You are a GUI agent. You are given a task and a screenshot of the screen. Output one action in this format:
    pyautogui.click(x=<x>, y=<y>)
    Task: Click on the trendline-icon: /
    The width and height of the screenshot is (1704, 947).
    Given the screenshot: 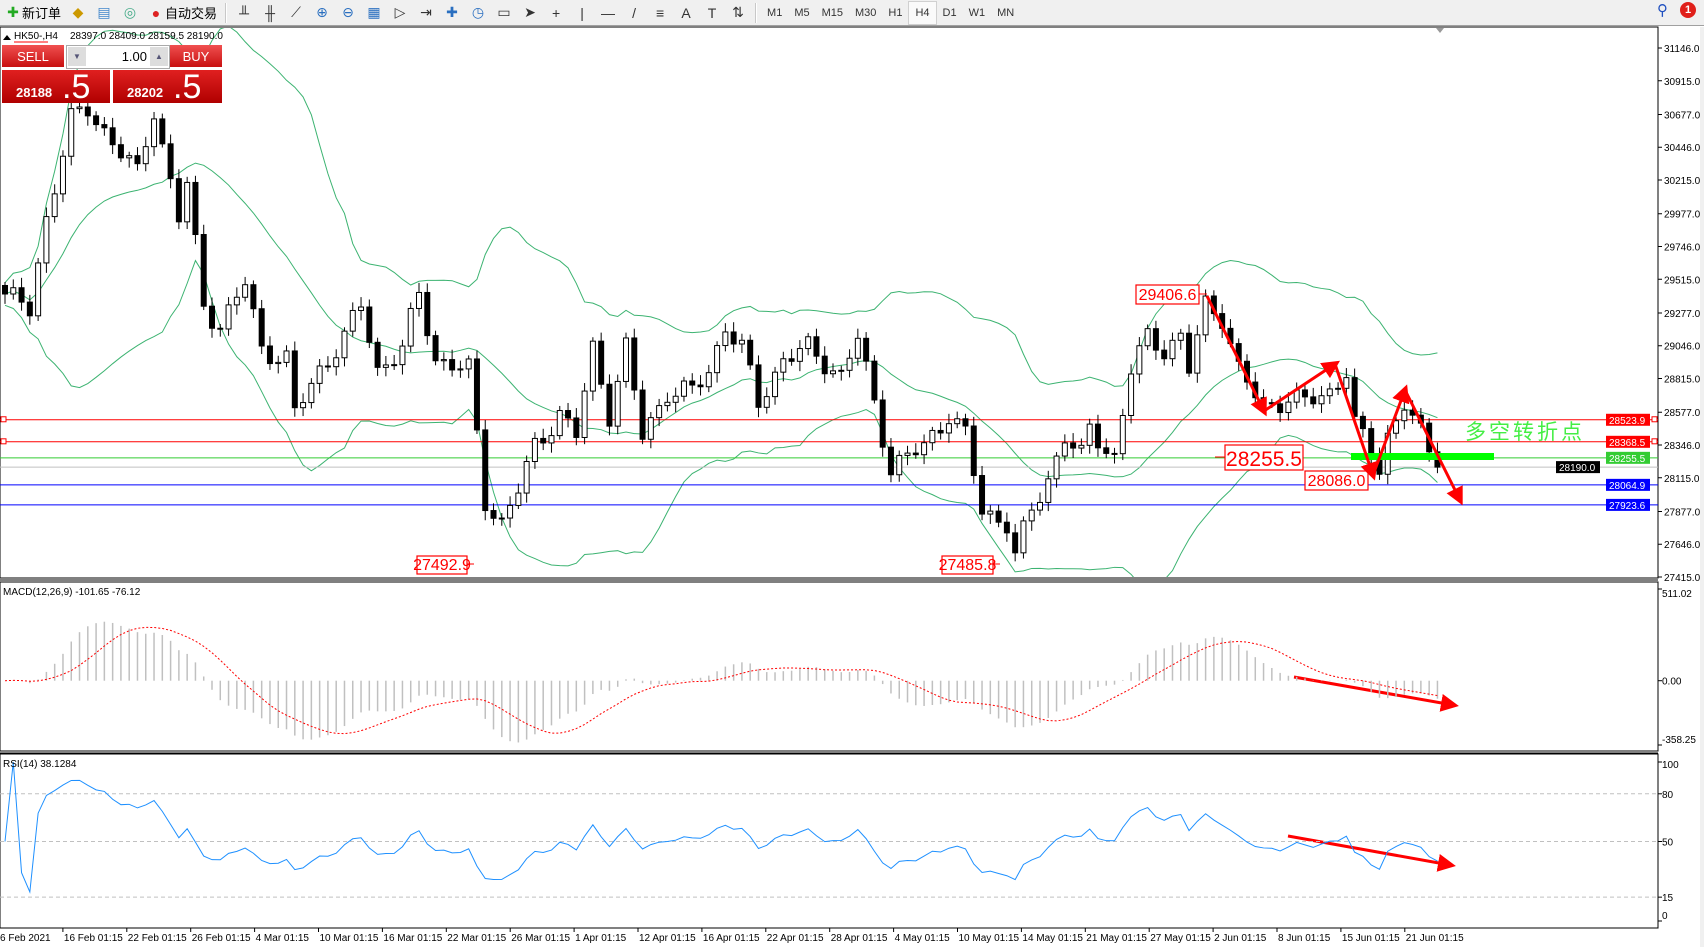 What is the action you would take?
    pyautogui.click(x=634, y=12)
    